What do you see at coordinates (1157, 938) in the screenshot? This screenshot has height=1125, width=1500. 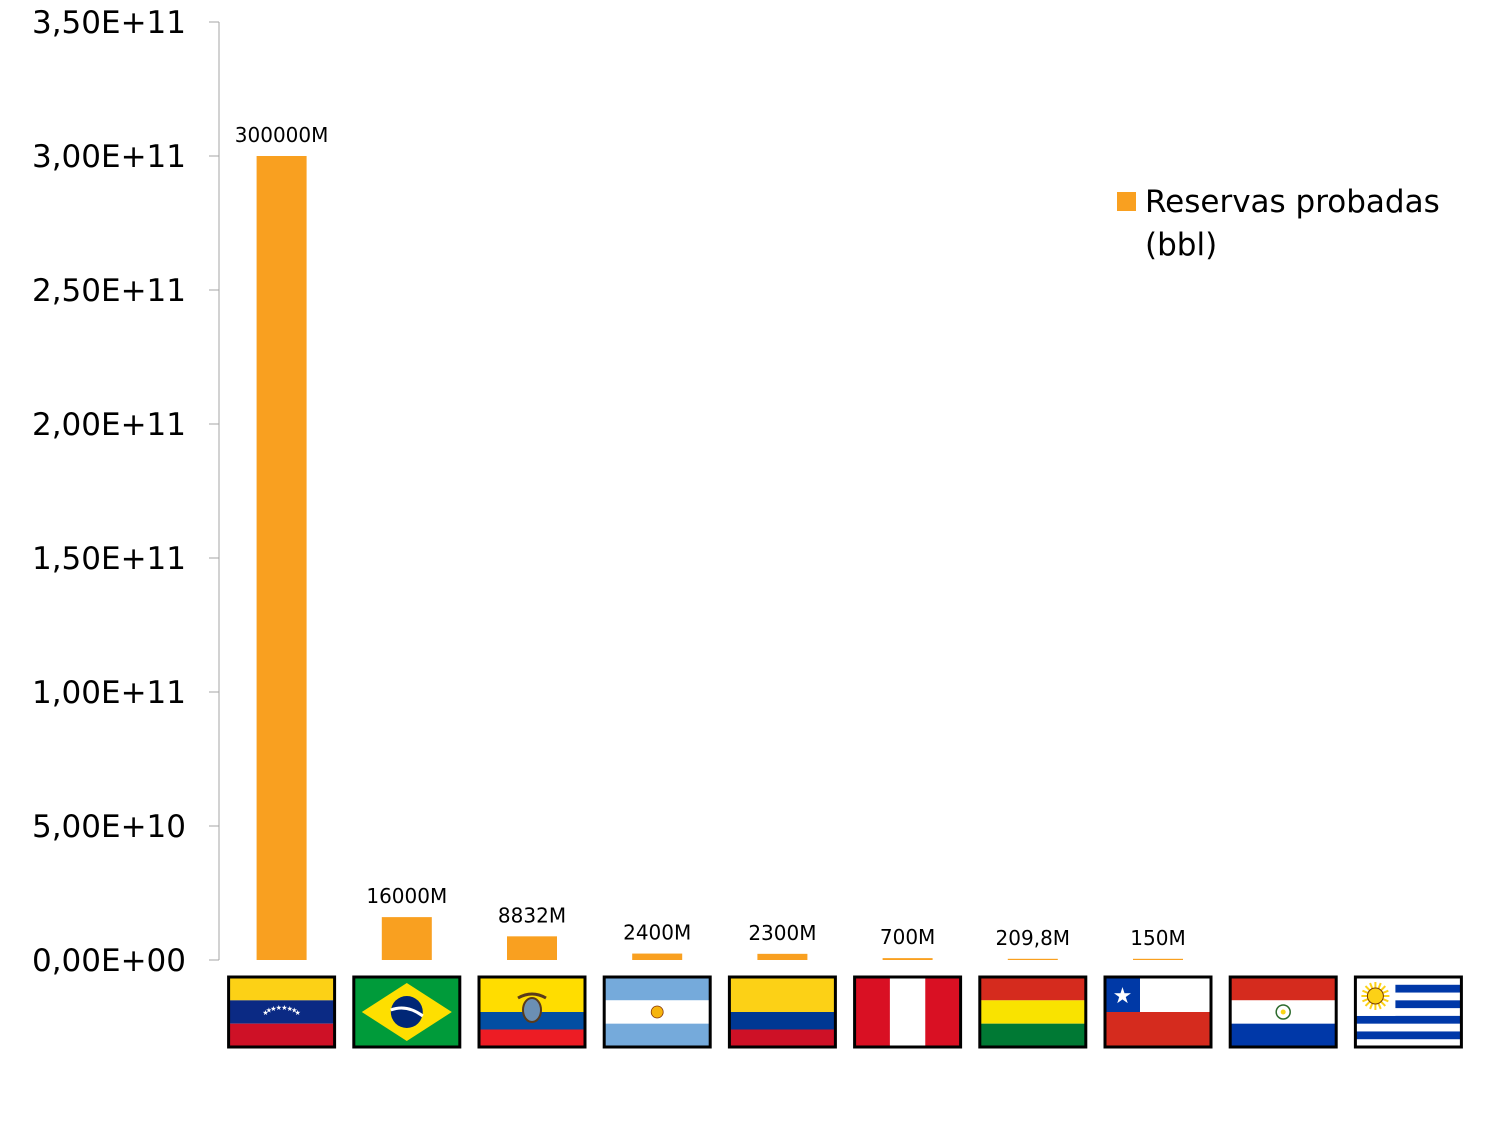 I see `data-label: 150M` at bounding box center [1157, 938].